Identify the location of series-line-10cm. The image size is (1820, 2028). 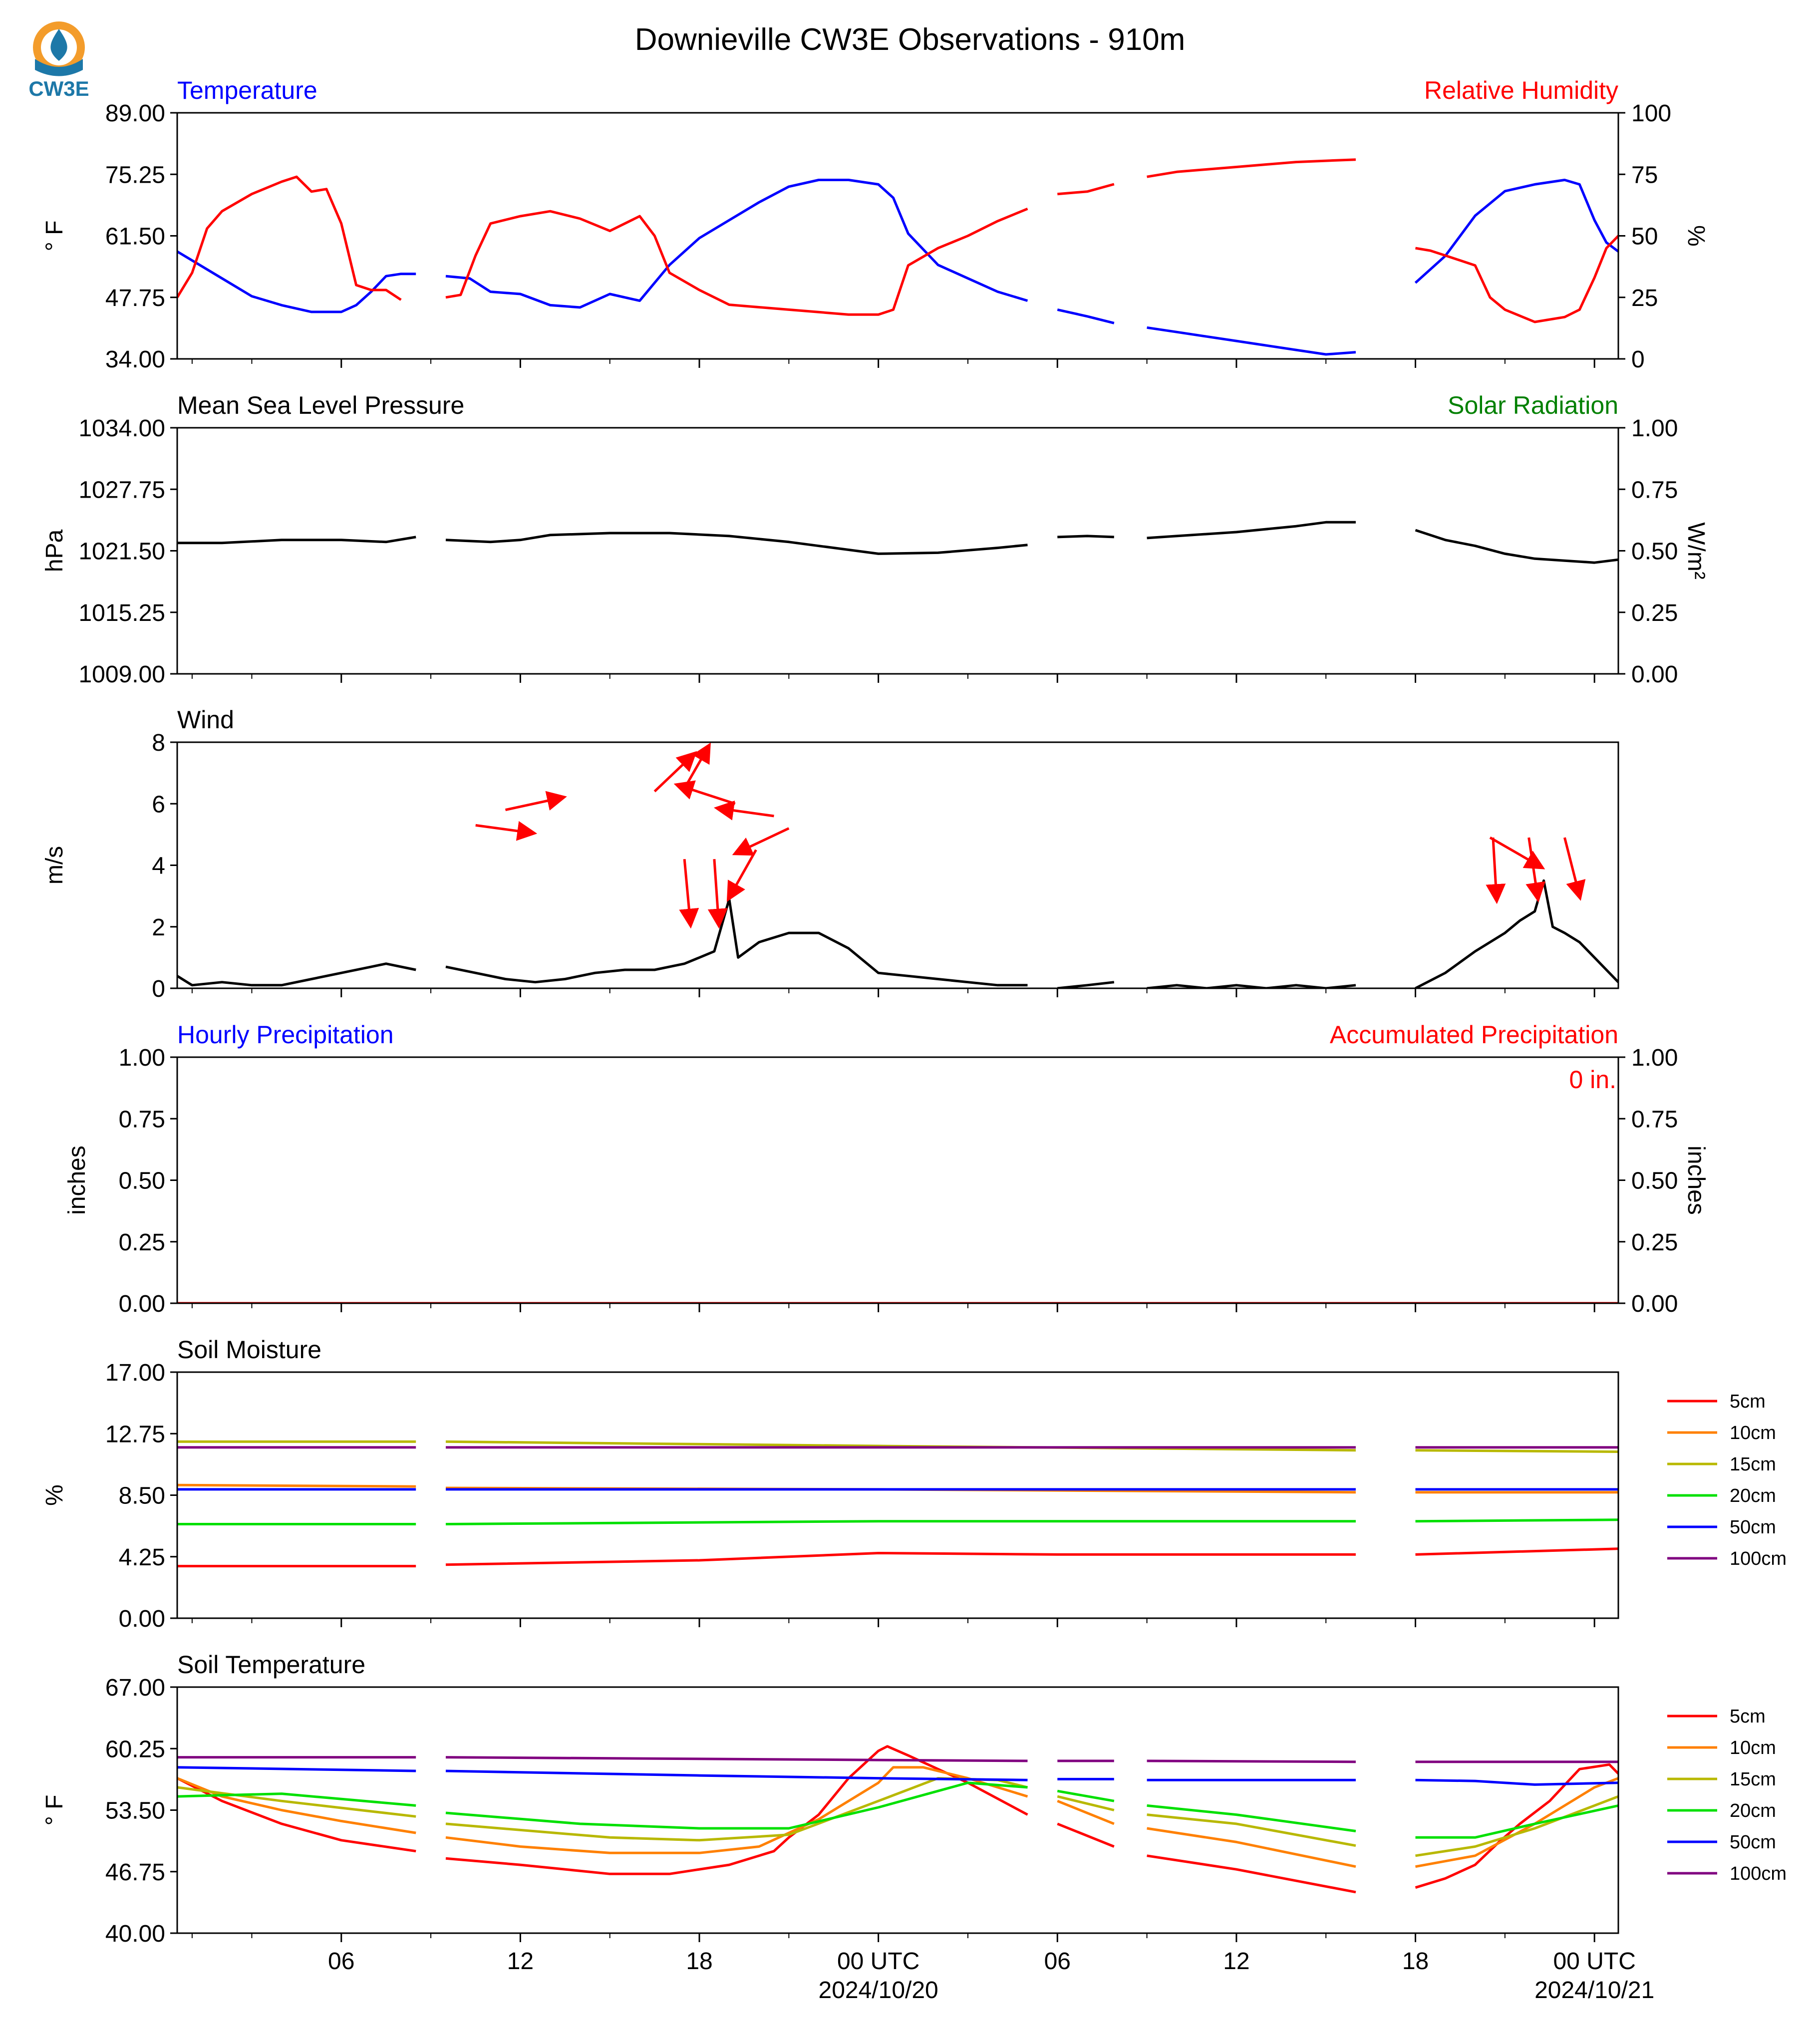
(897, 1817).